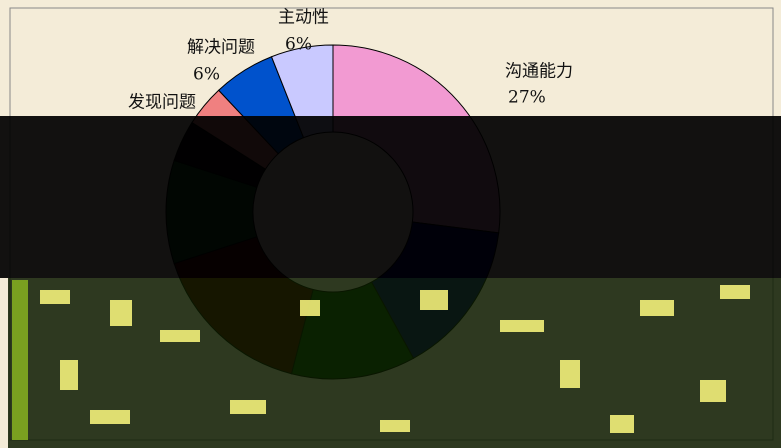 The image size is (781, 448). I want to click on slice-label: 发现问题, so click(162, 103).